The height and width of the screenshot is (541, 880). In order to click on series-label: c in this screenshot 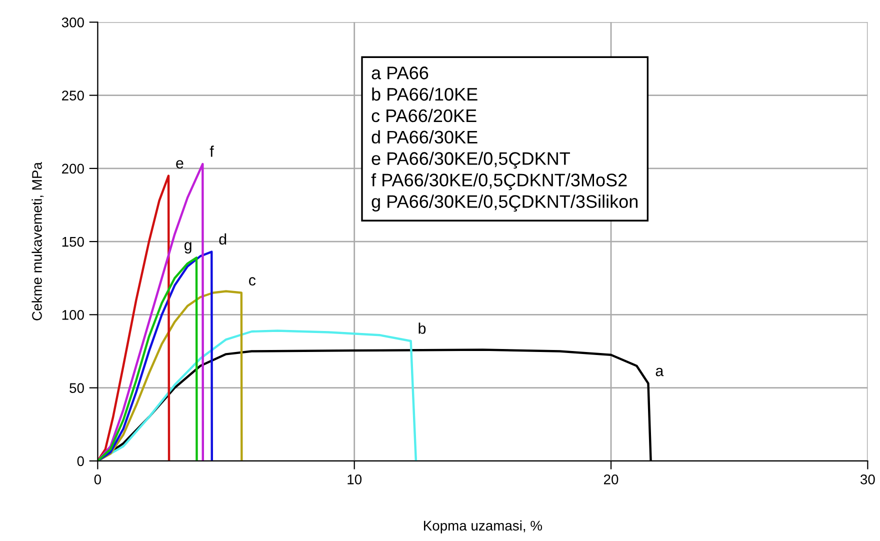, I will do `click(252, 281)`.